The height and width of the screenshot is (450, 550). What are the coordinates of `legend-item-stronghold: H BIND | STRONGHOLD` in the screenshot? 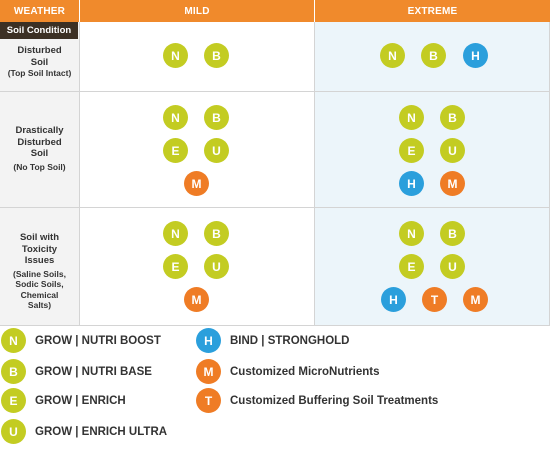 It's located at (273, 340).